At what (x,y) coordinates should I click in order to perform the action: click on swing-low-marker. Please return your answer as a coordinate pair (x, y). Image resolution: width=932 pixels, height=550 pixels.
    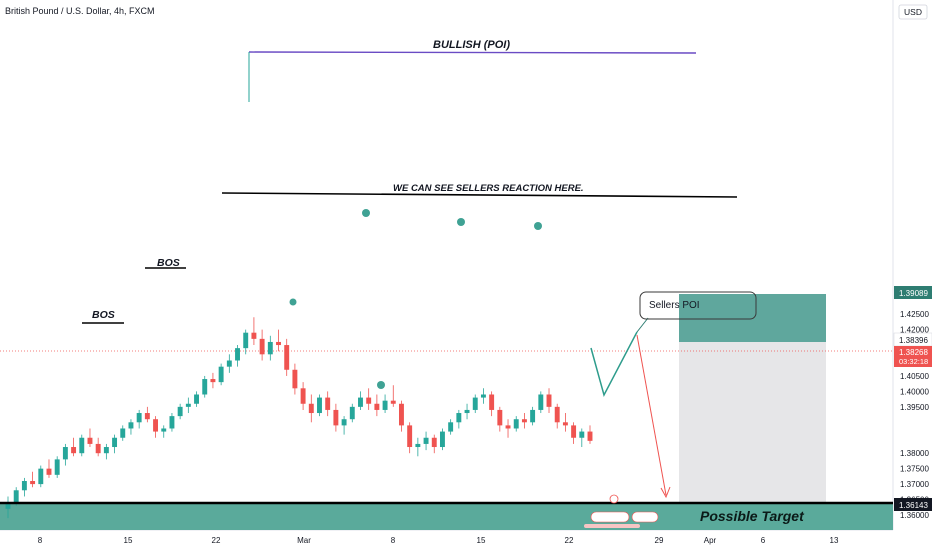
    Looking at the image, I should click on (293, 302).